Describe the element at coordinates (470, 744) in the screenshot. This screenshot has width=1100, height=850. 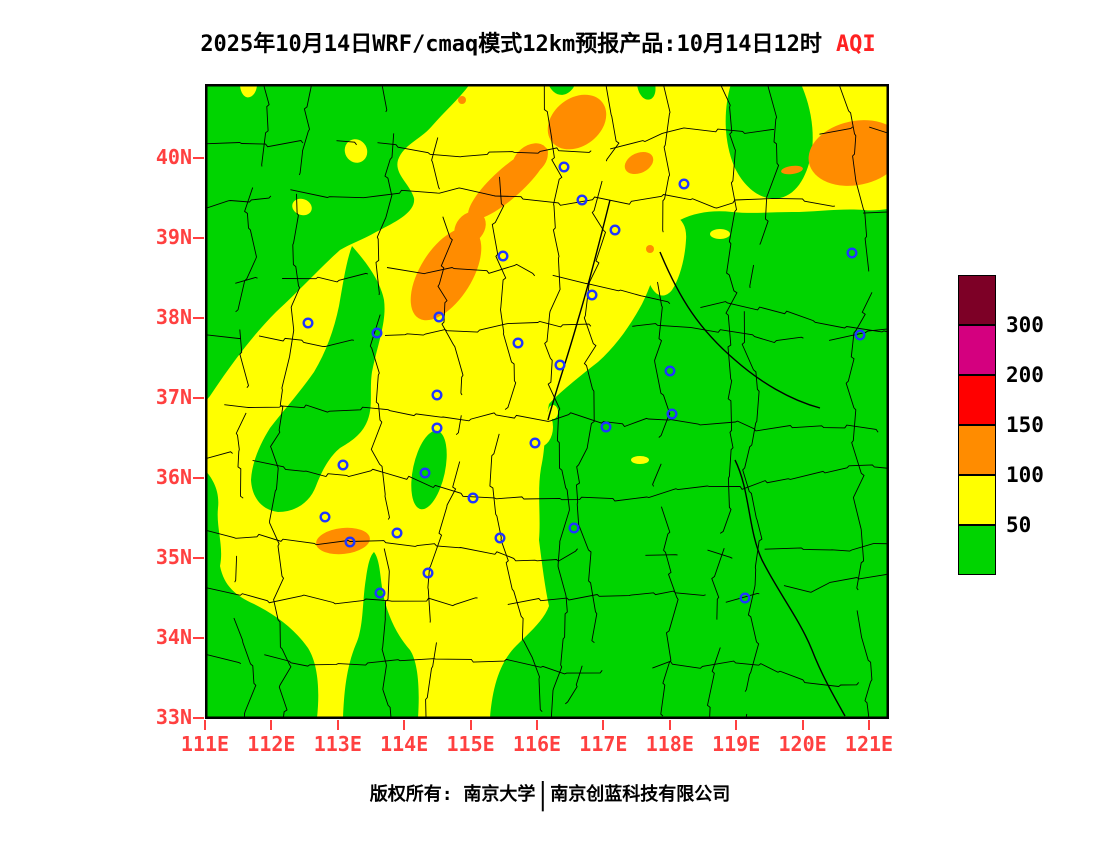
I see `lon-axis-label: 115E` at that location.